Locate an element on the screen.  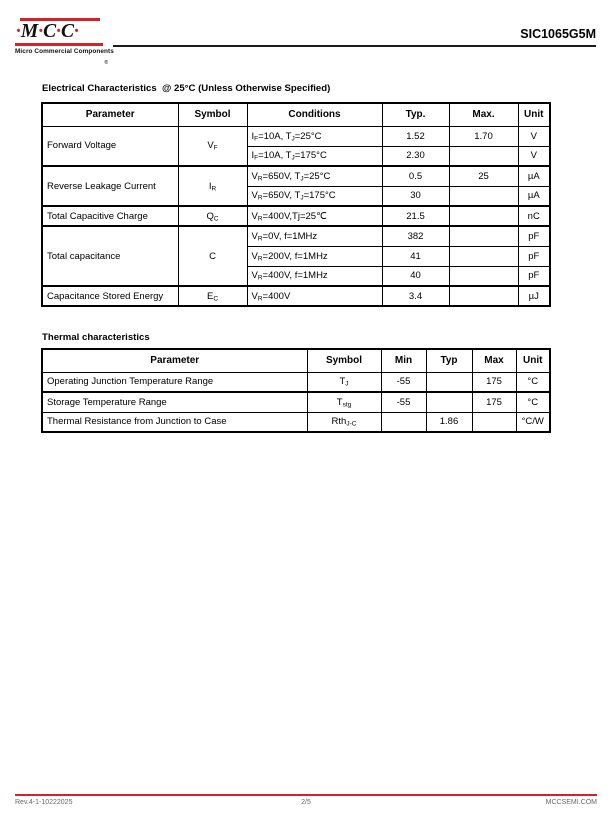
cell: 1.86 is located at coordinates (449, 422).